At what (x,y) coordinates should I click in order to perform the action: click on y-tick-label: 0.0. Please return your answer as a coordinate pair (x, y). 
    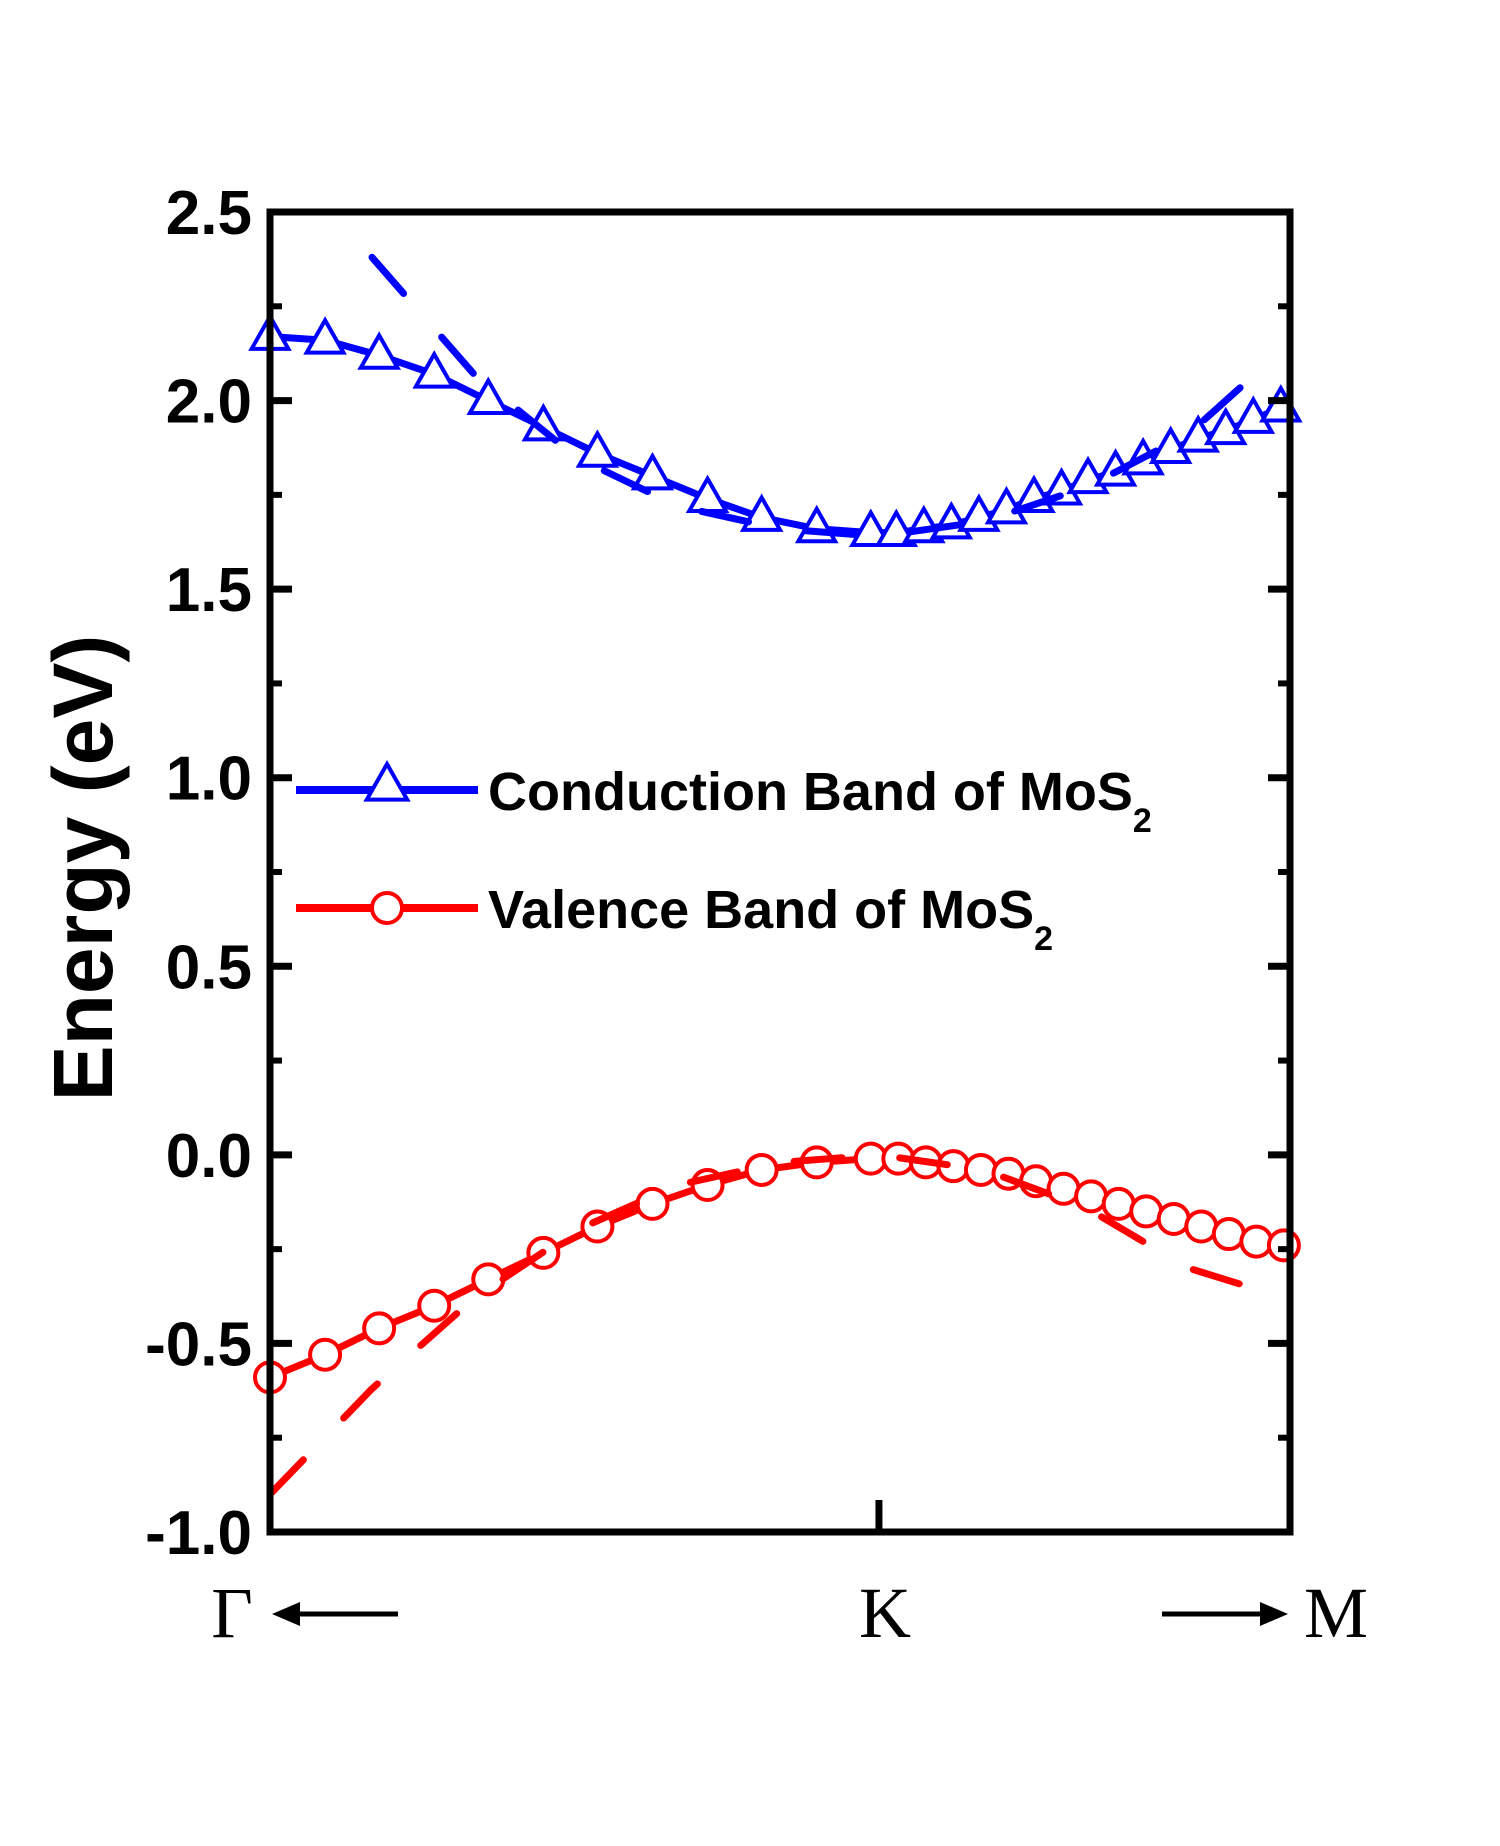
    Looking at the image, I should click on (209, 1156).